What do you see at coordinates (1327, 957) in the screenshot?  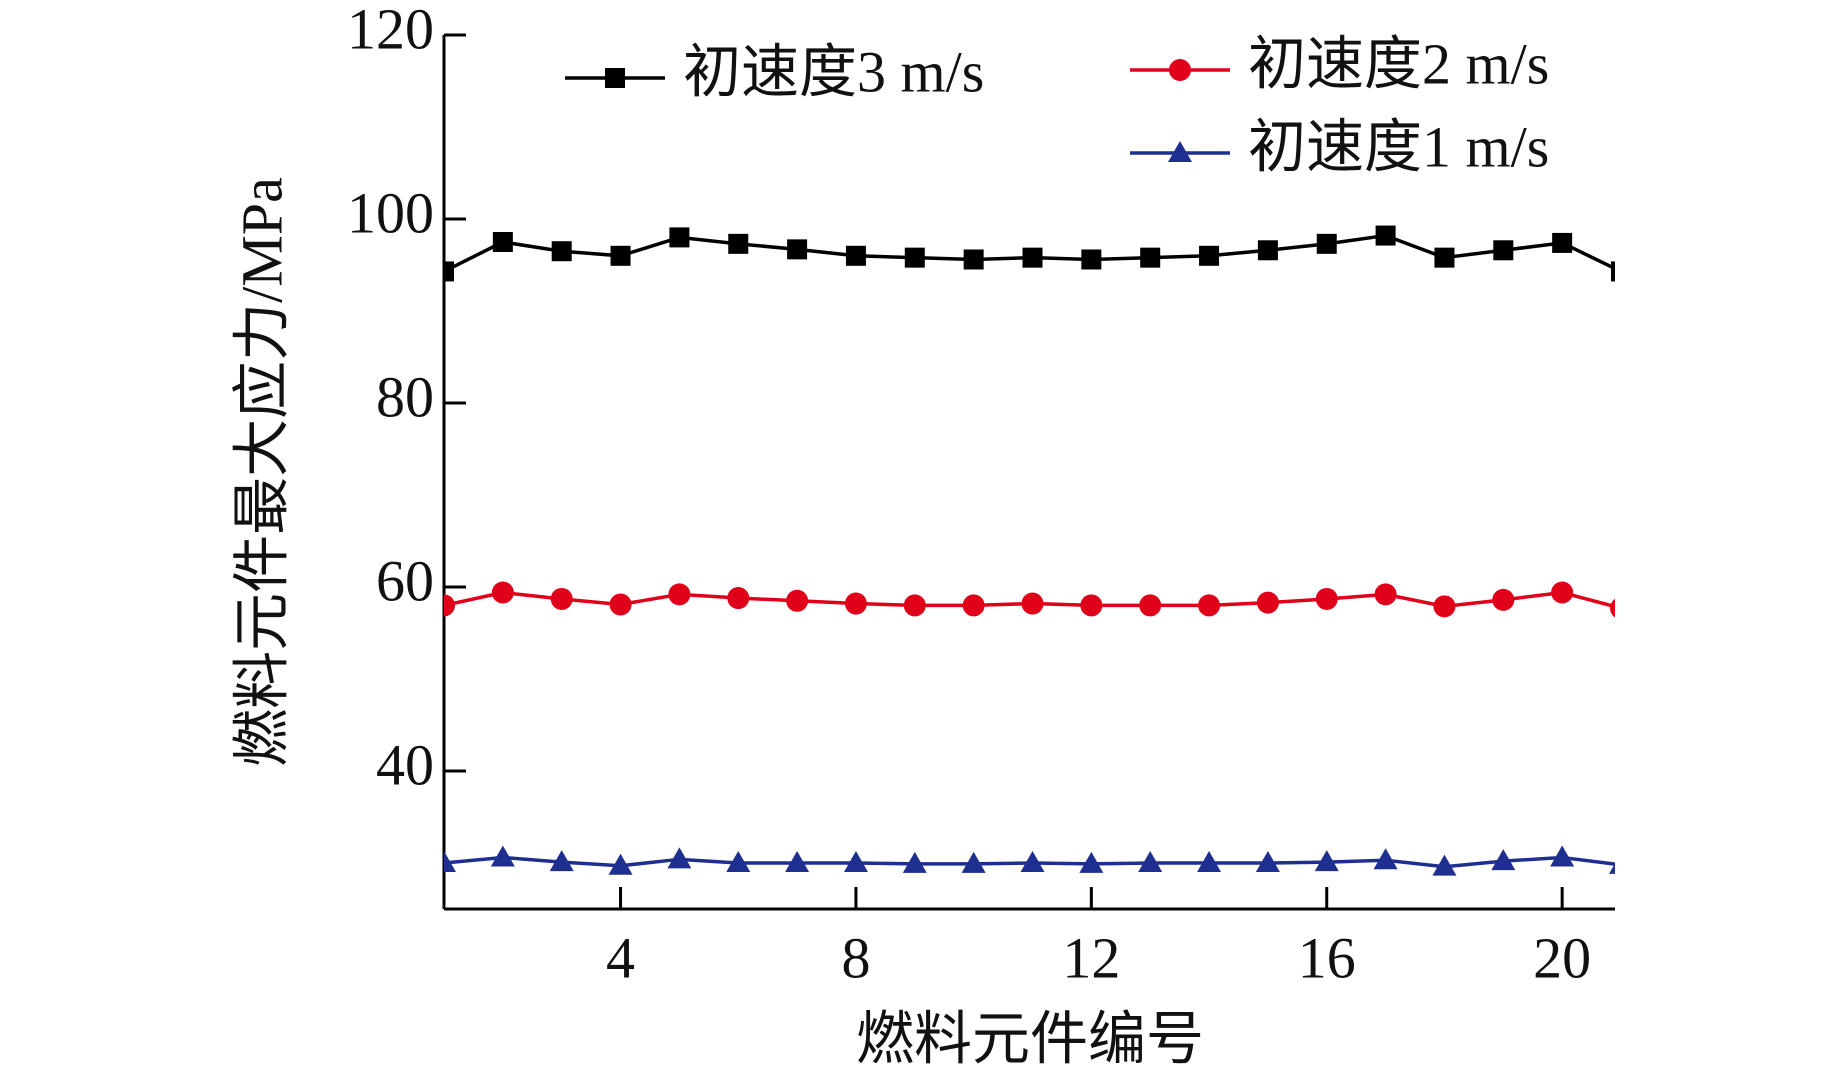 I see `x-tick-label: 16` at bounding box center [1327, 957].